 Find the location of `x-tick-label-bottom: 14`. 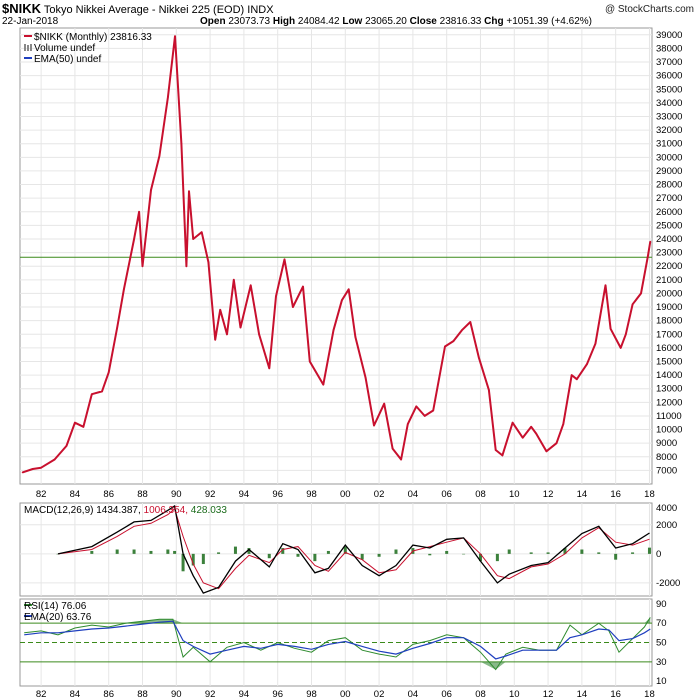

x-tick-label-bottom: 14 is located at coordinates (582, 694).